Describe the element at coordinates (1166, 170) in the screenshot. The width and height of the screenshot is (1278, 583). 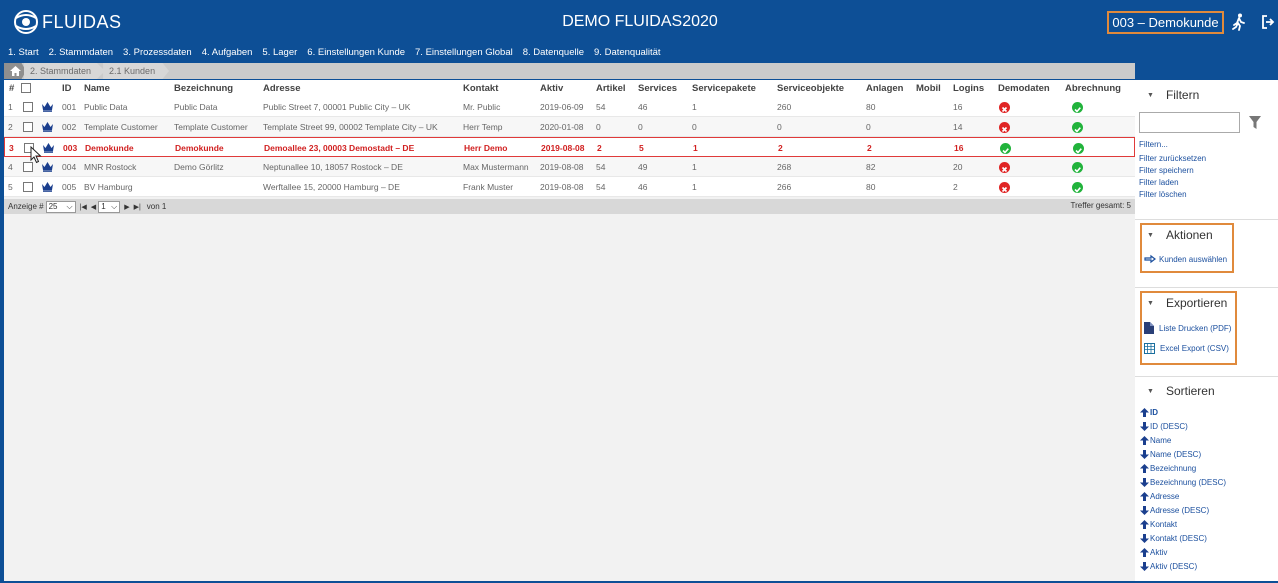
I see `filter-save-link: Filter speichern` at that location.